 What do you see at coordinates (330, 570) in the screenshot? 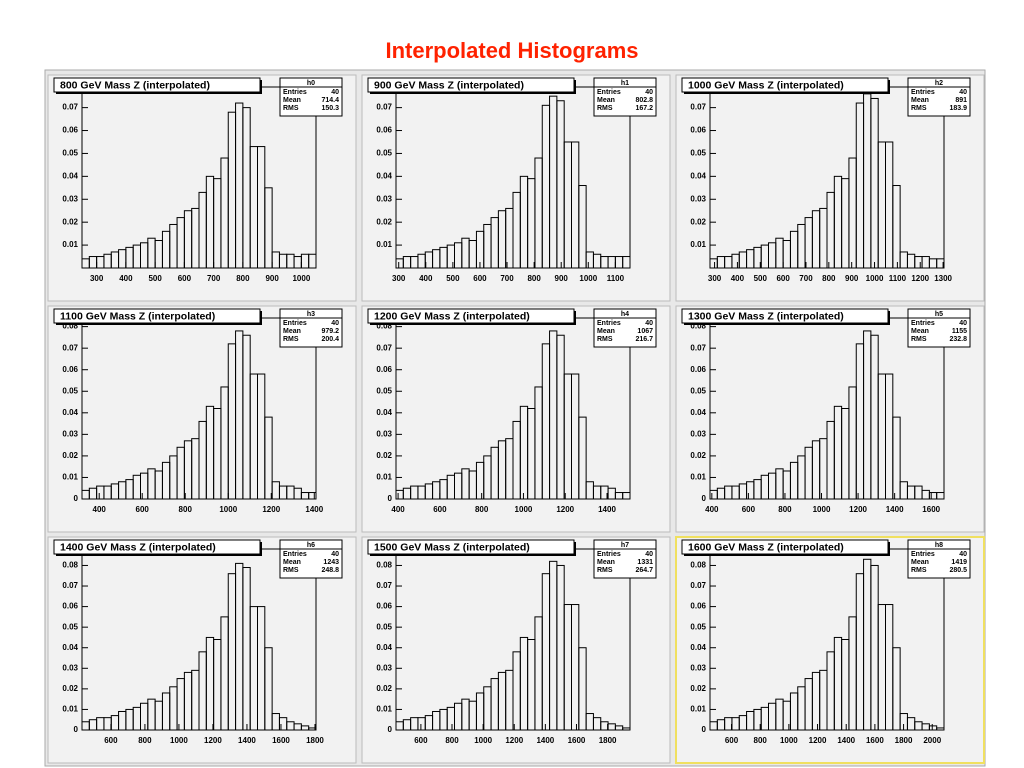
I see `stats-value: 248.8` at bounding box center [330, 570].